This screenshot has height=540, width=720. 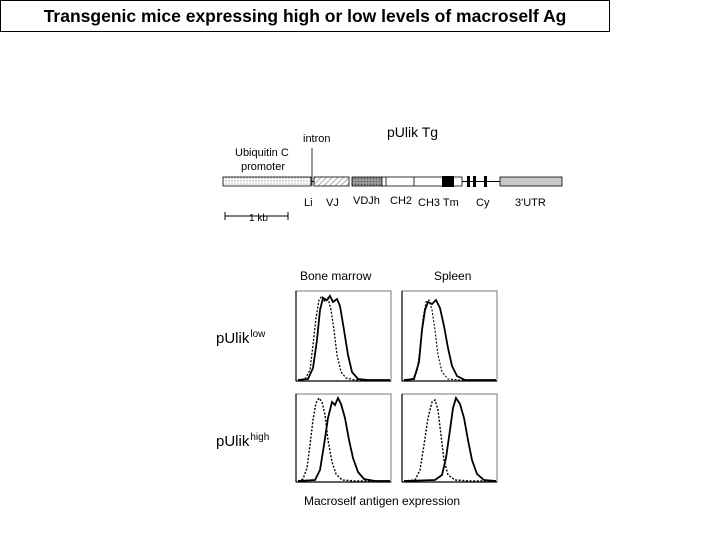 I want to click on segment-ch2: CH2, so click(x=401, y=201).